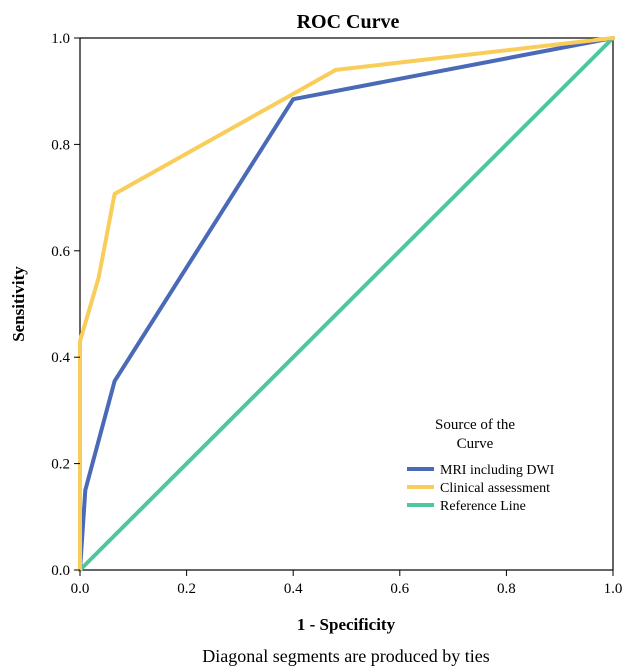  I want to click on y-tick-label: 0.6, so click(60, 252).